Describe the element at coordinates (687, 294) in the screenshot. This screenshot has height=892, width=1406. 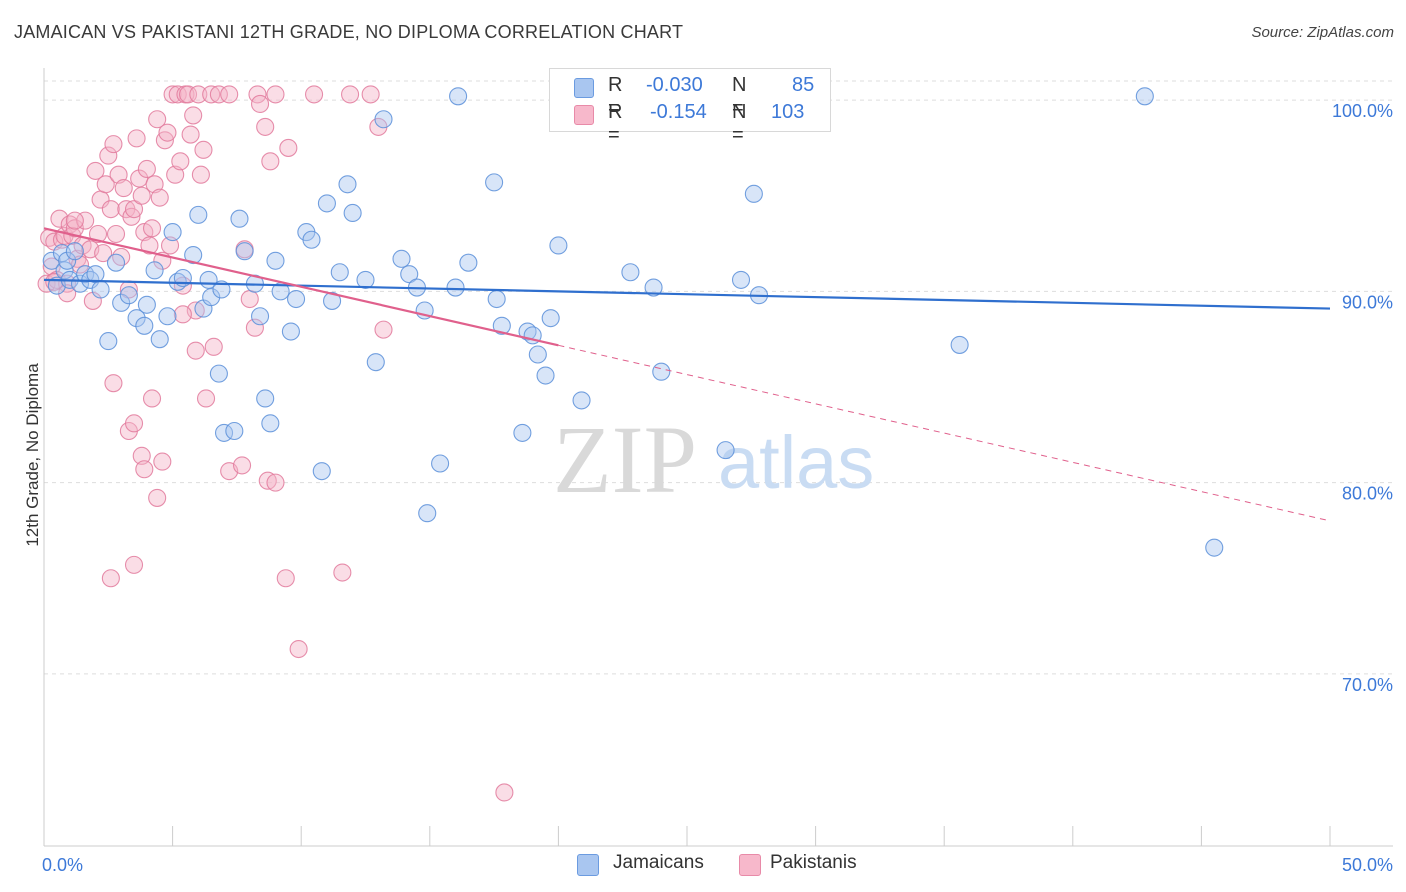
I see `jamaican-trend-line` at that location.